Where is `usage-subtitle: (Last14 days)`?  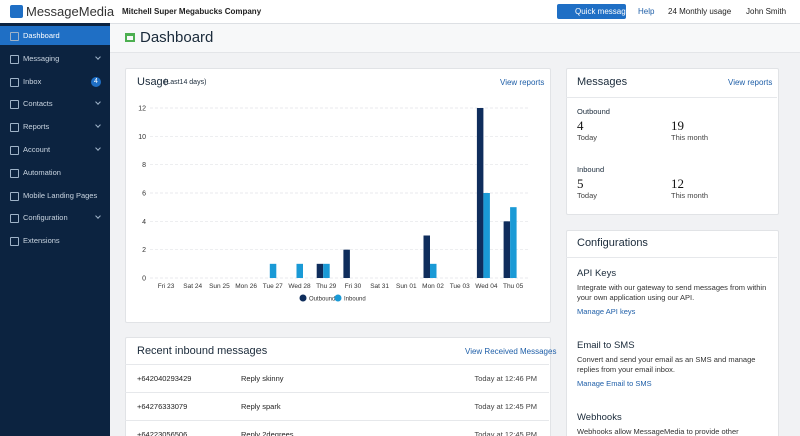
usage-subtitle: (Last14 days) is located at coordinates (185, 82).